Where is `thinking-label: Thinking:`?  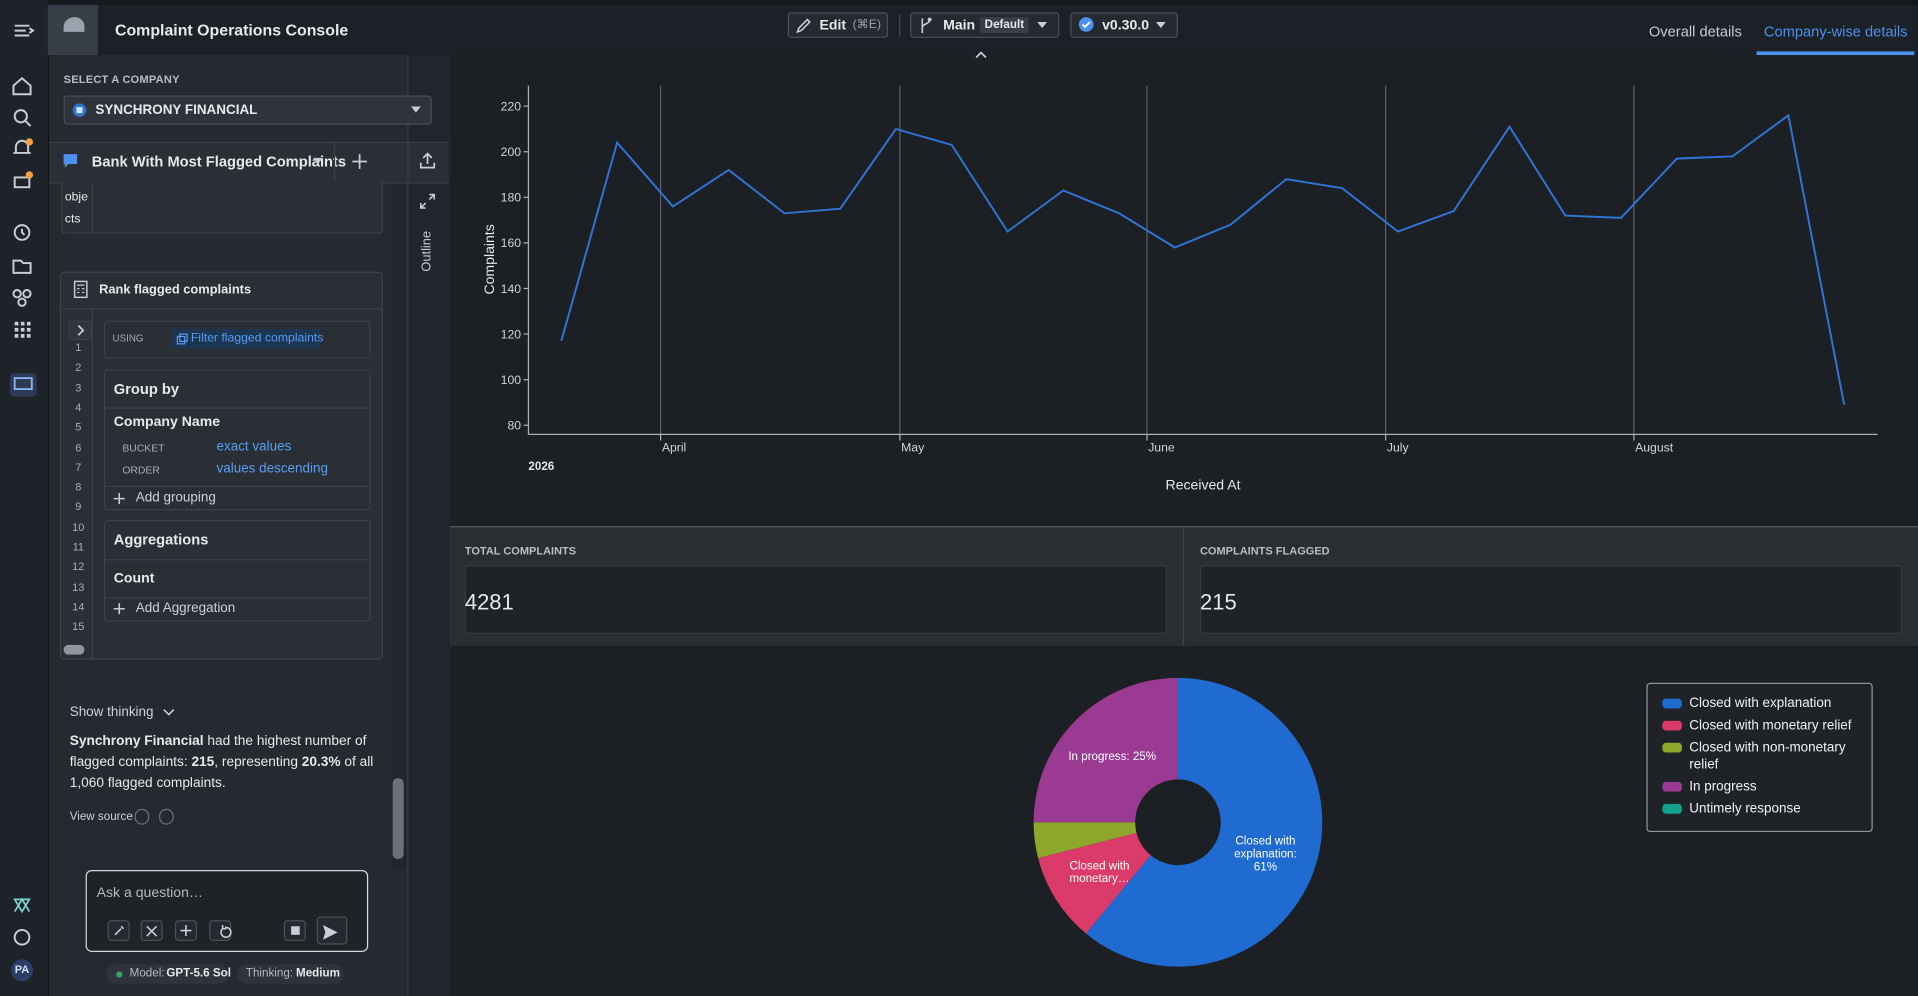 thinking-label: Thinking: is located at coordinates (269, 973).